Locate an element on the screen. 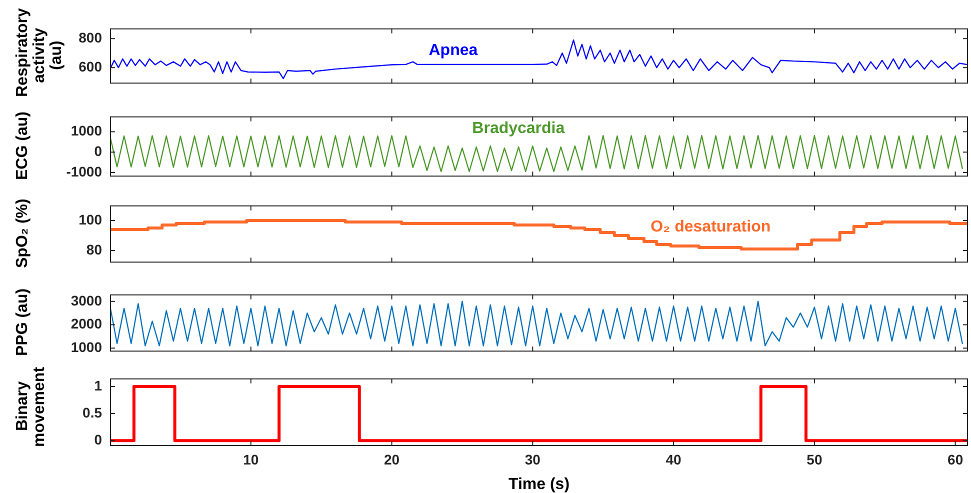 The image size is (971, 493). y-tick-label: 0.5 is located at coordinates (92, 412).